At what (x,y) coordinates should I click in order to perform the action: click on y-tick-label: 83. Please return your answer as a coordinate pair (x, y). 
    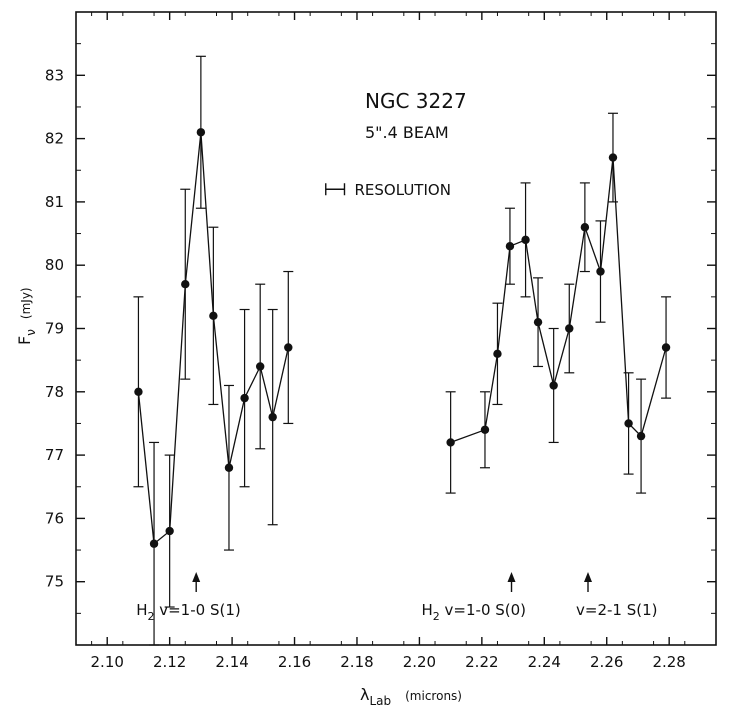
    Looking at the image, I should click on (54, 75).